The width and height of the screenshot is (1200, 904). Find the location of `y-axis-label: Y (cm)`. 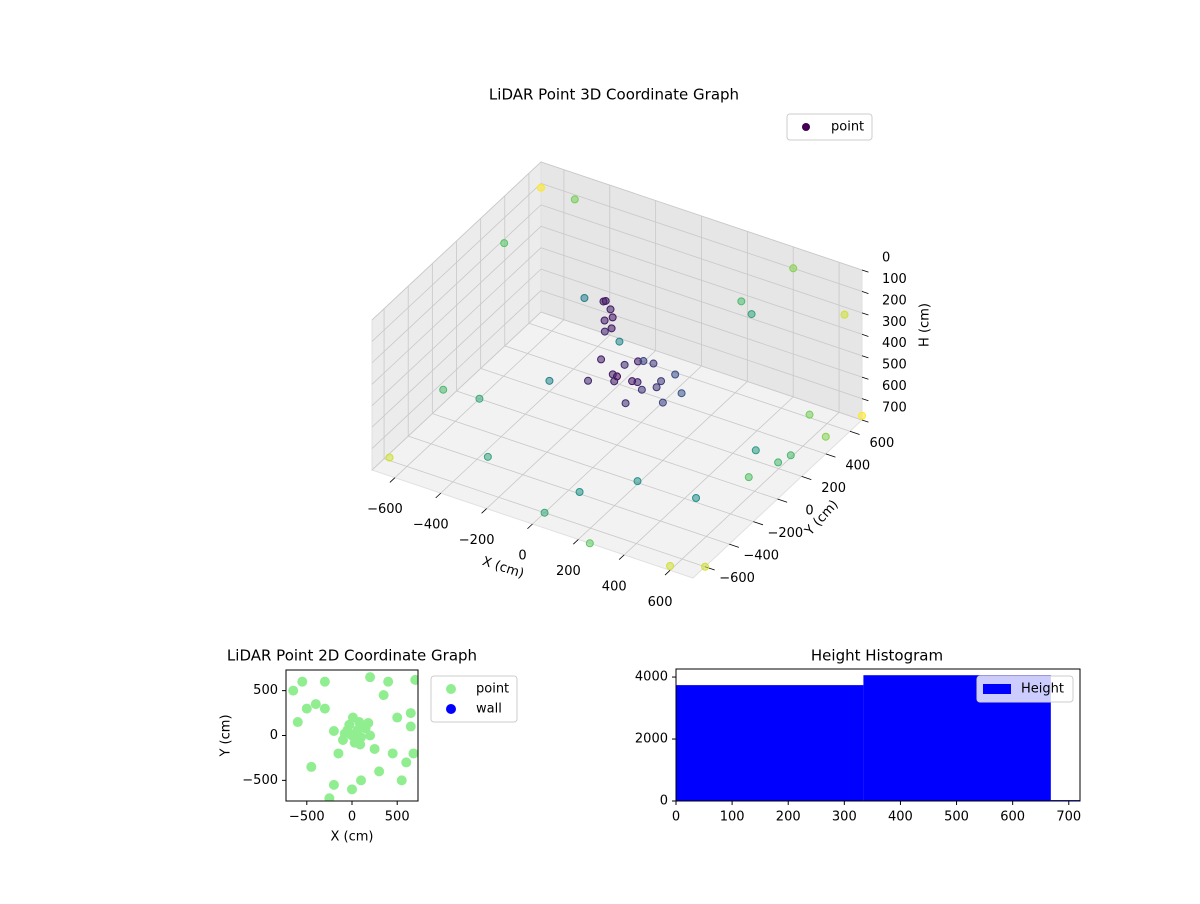

y-axis-label: Y (cm) is located at coordinates (226, 735).